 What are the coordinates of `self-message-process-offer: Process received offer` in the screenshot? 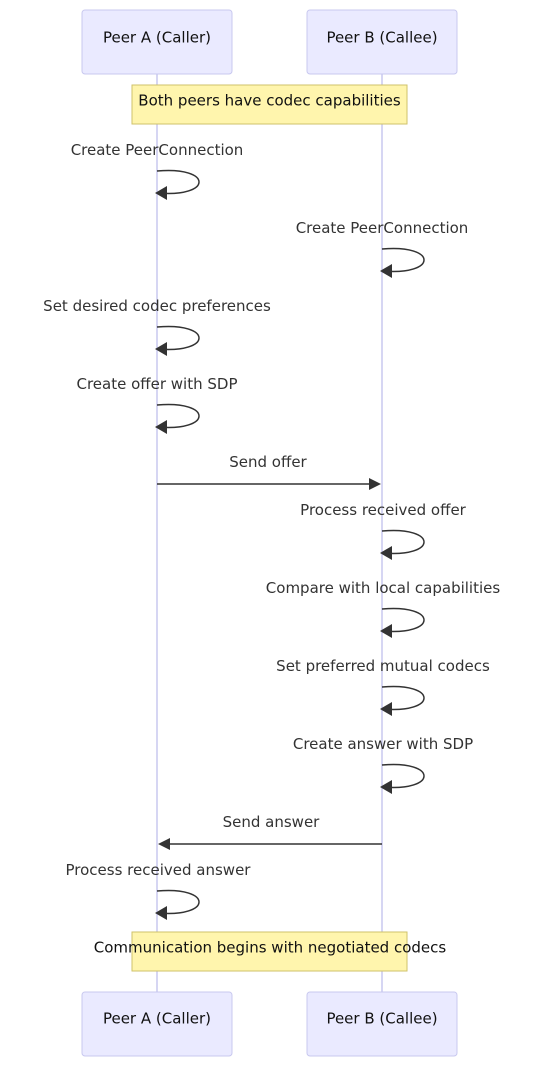 It's located at (383, 530).